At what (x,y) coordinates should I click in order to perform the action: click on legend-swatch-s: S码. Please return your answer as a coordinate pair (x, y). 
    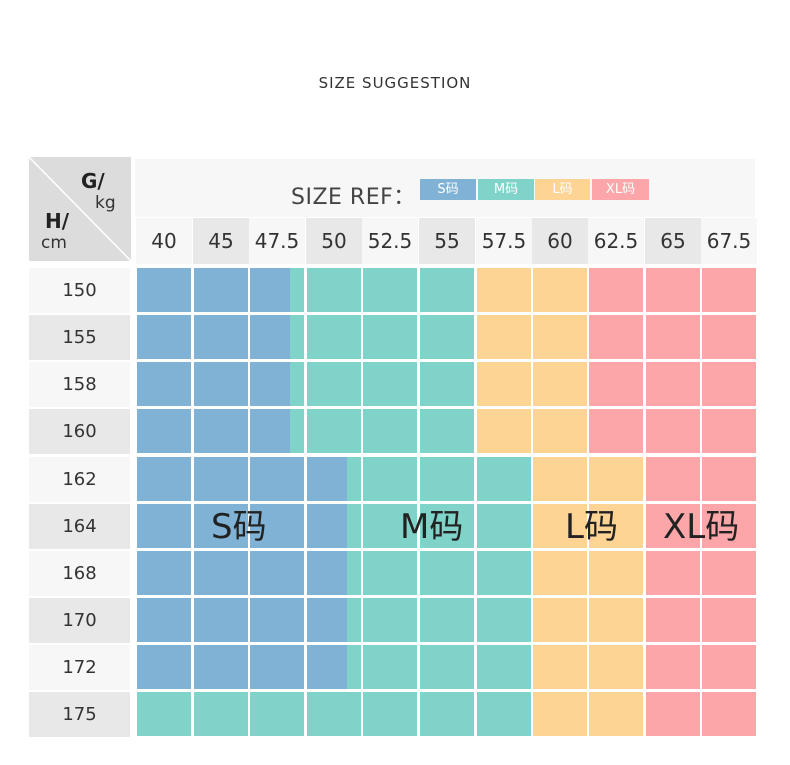
    Looking at the image, I should click on (448, 189).